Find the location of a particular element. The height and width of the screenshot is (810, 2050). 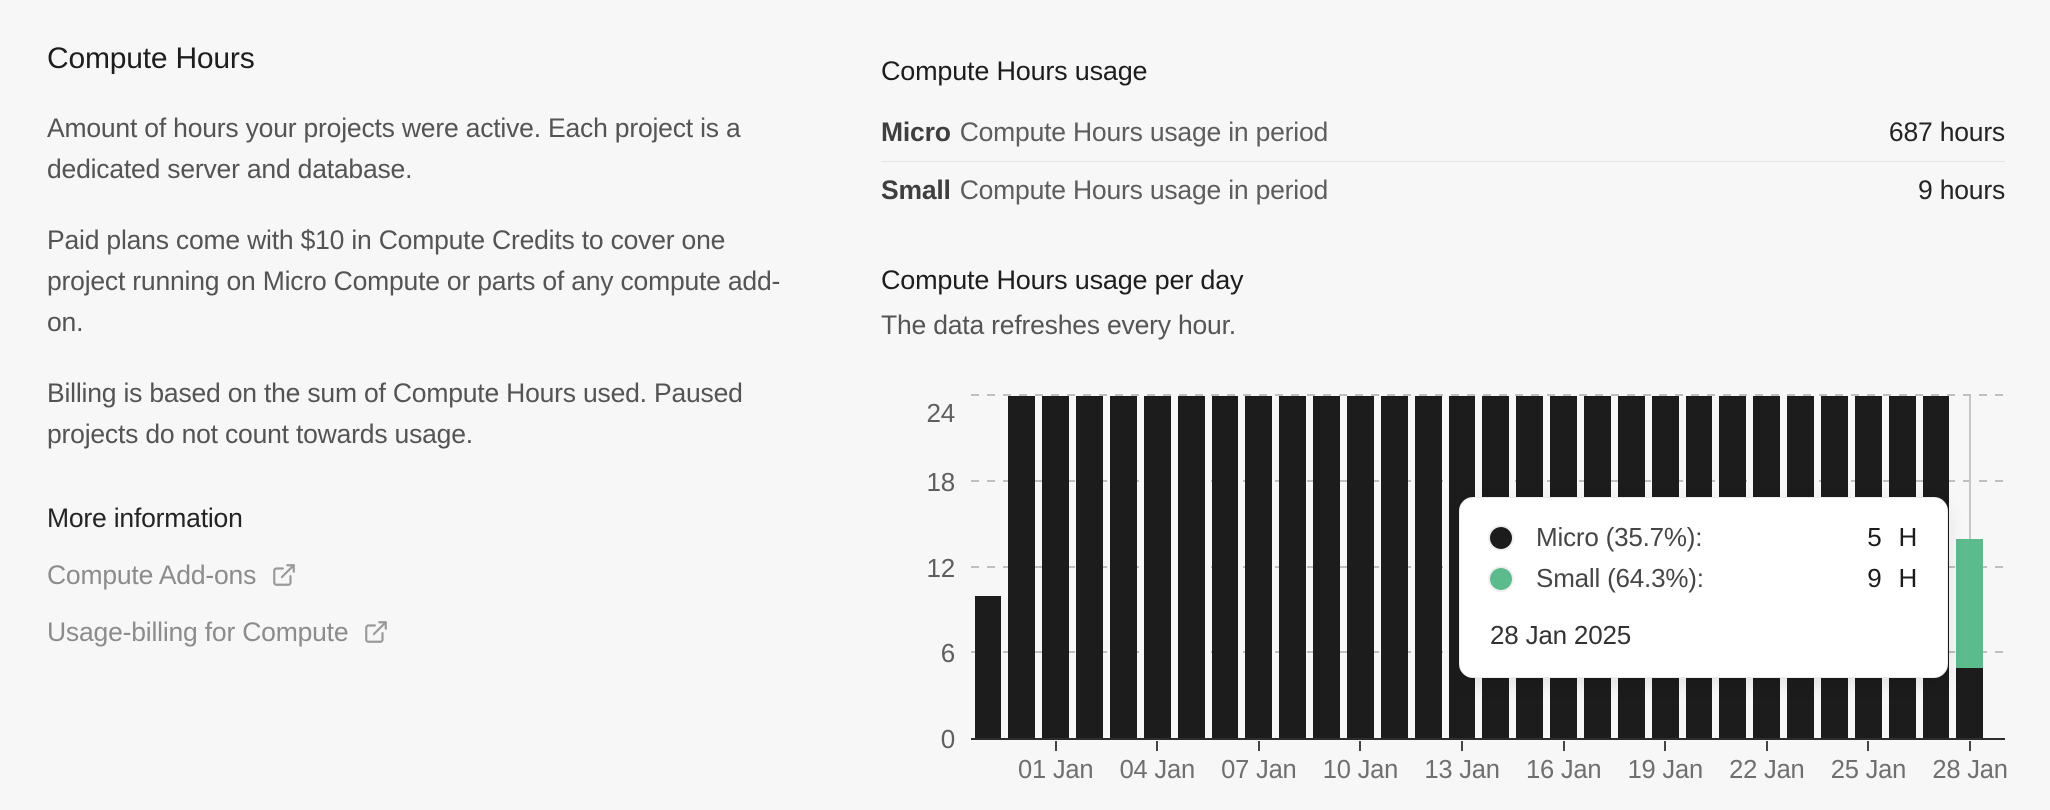

bar-01-jan is located at coordinates (1056, 567).